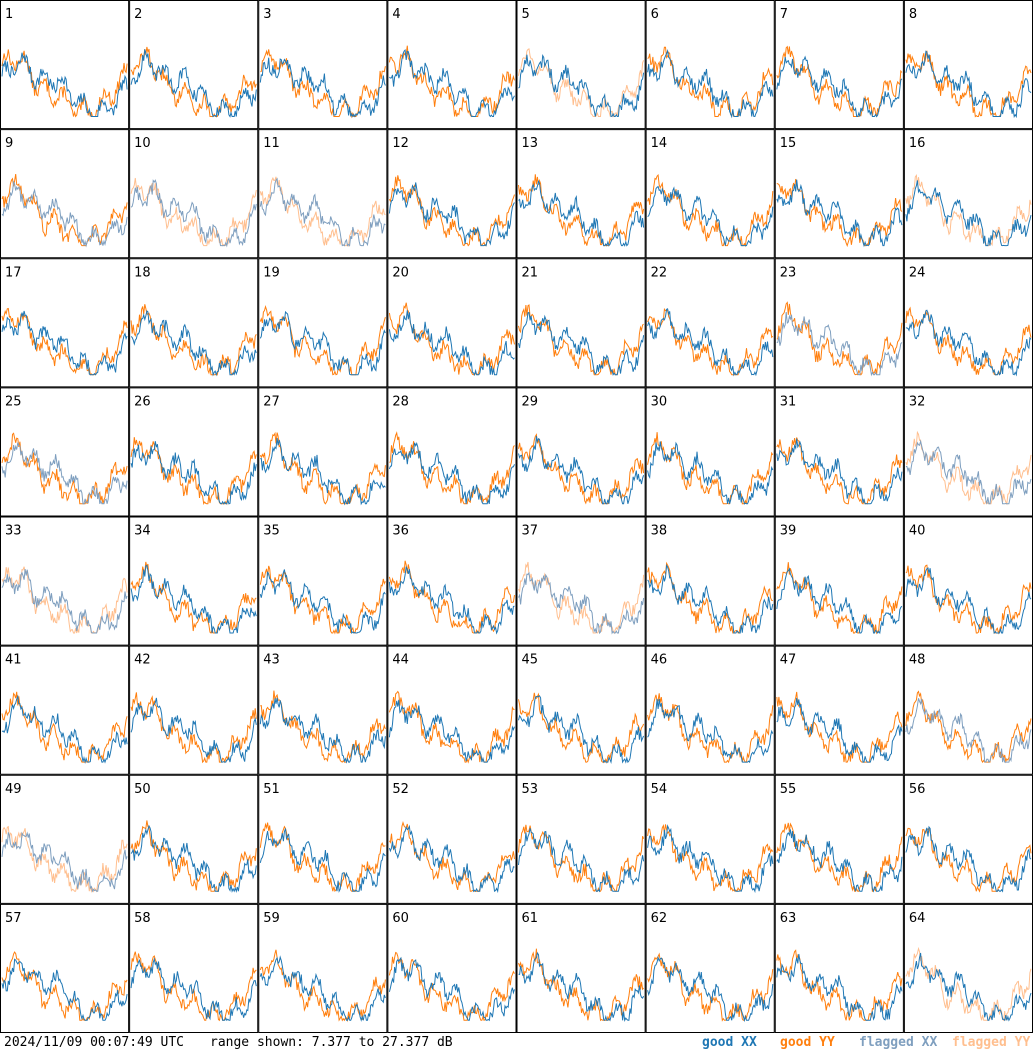 The width and height of the screenshot is (1033, 1053). Describe the element at coordinates (271, 401) in the screenshot. I see `panel-label: 27` at that location.